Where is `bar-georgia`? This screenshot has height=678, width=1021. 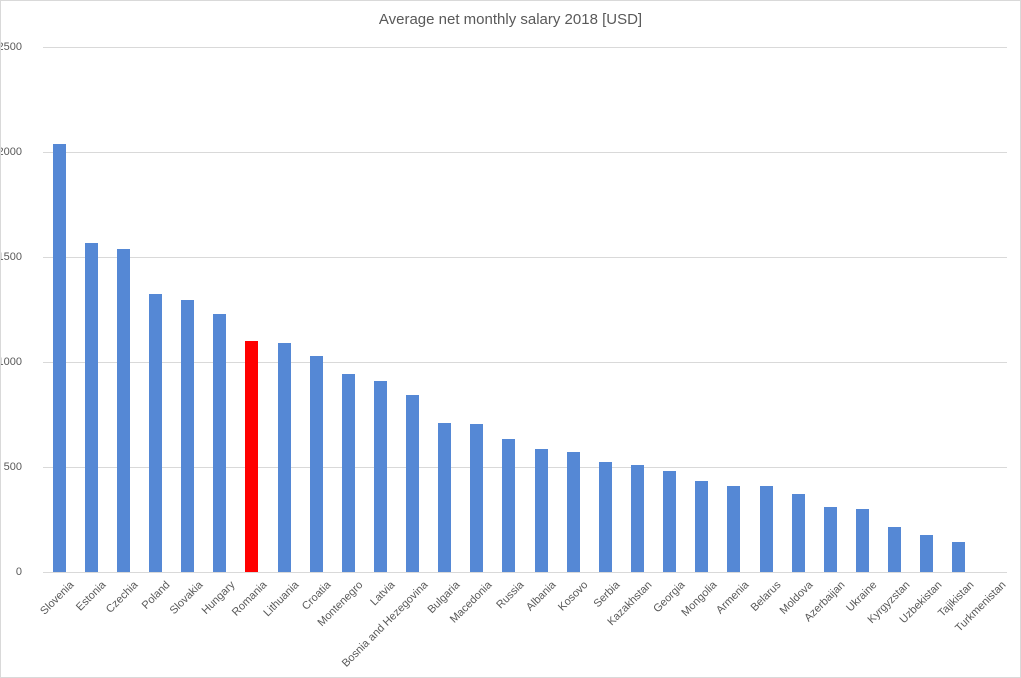 bar-georgia is located at coordinates (670, 521).